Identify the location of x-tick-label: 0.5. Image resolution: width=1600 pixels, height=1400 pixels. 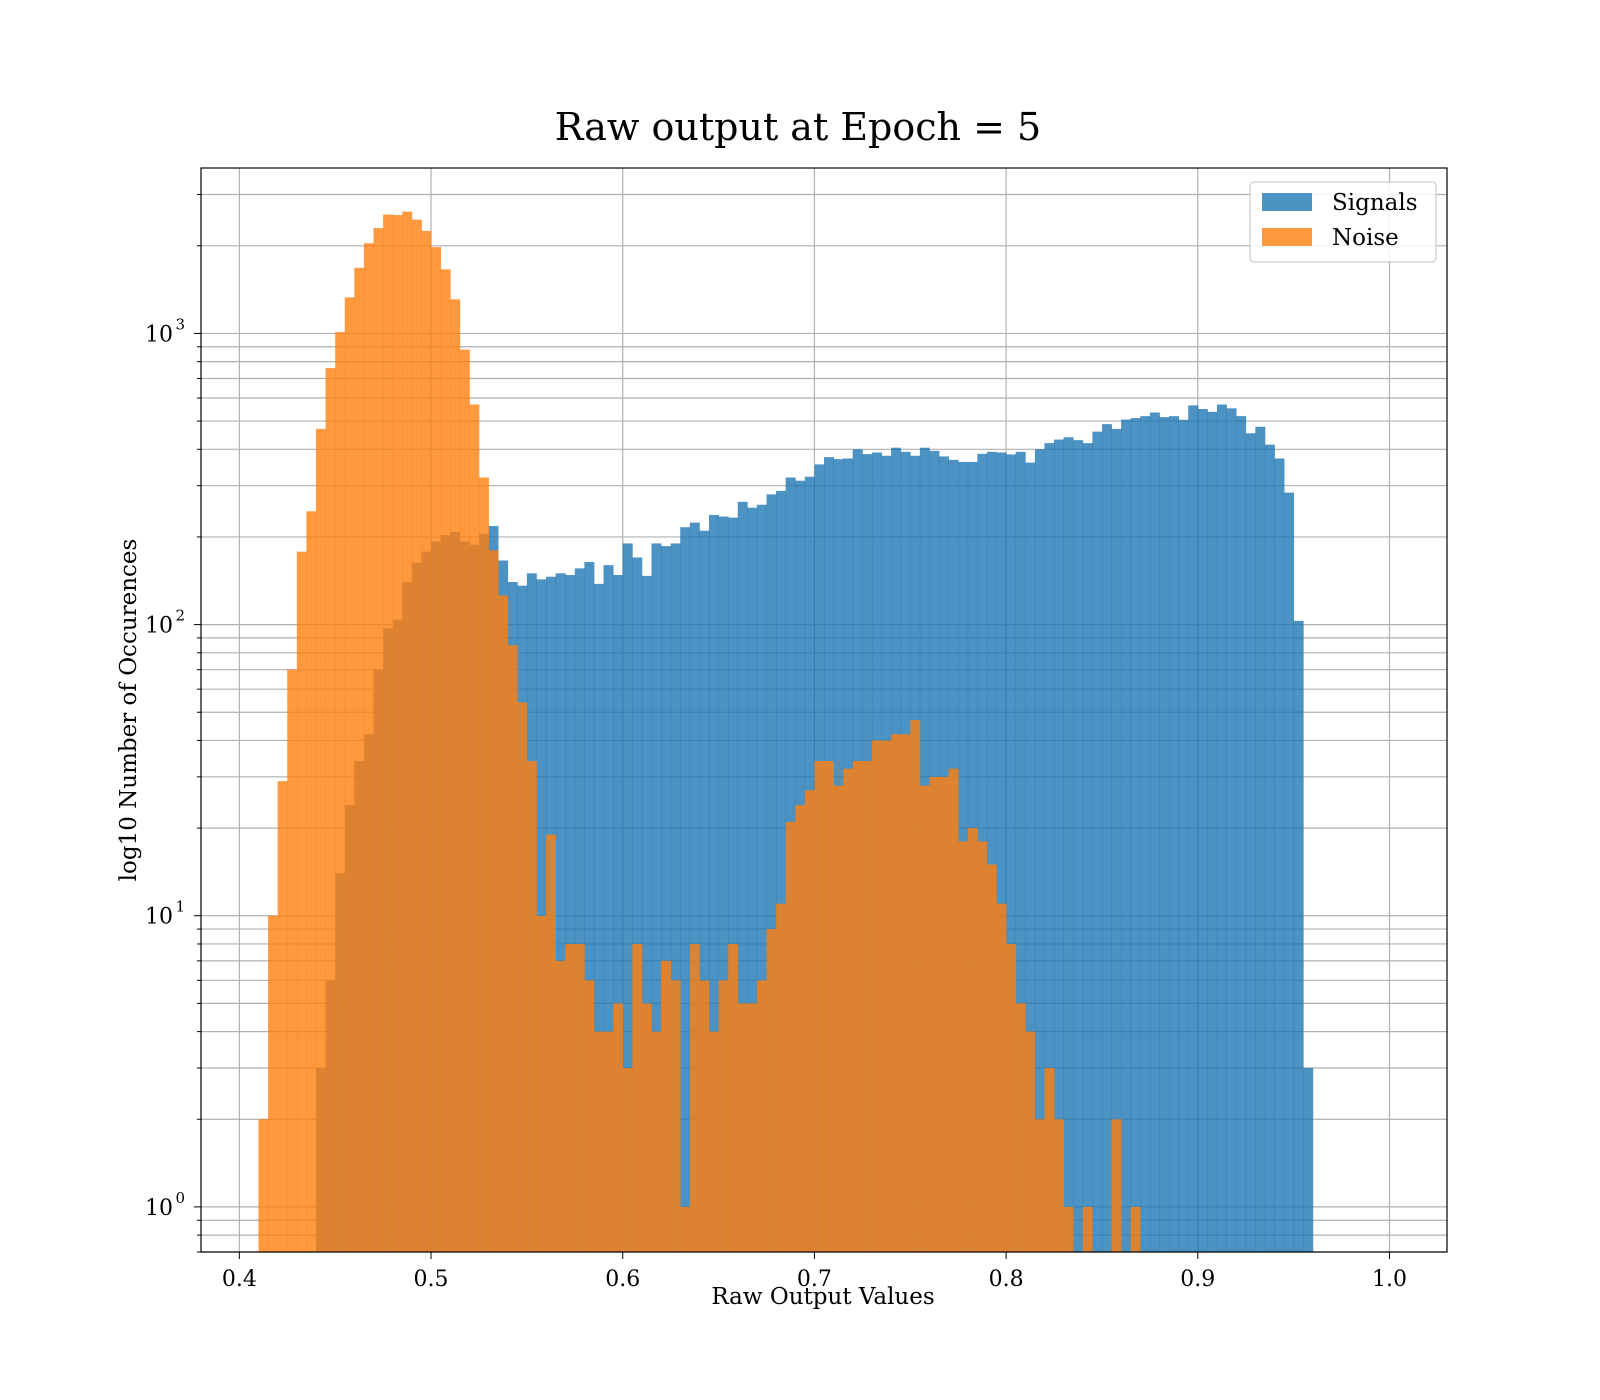
(431, 1279).